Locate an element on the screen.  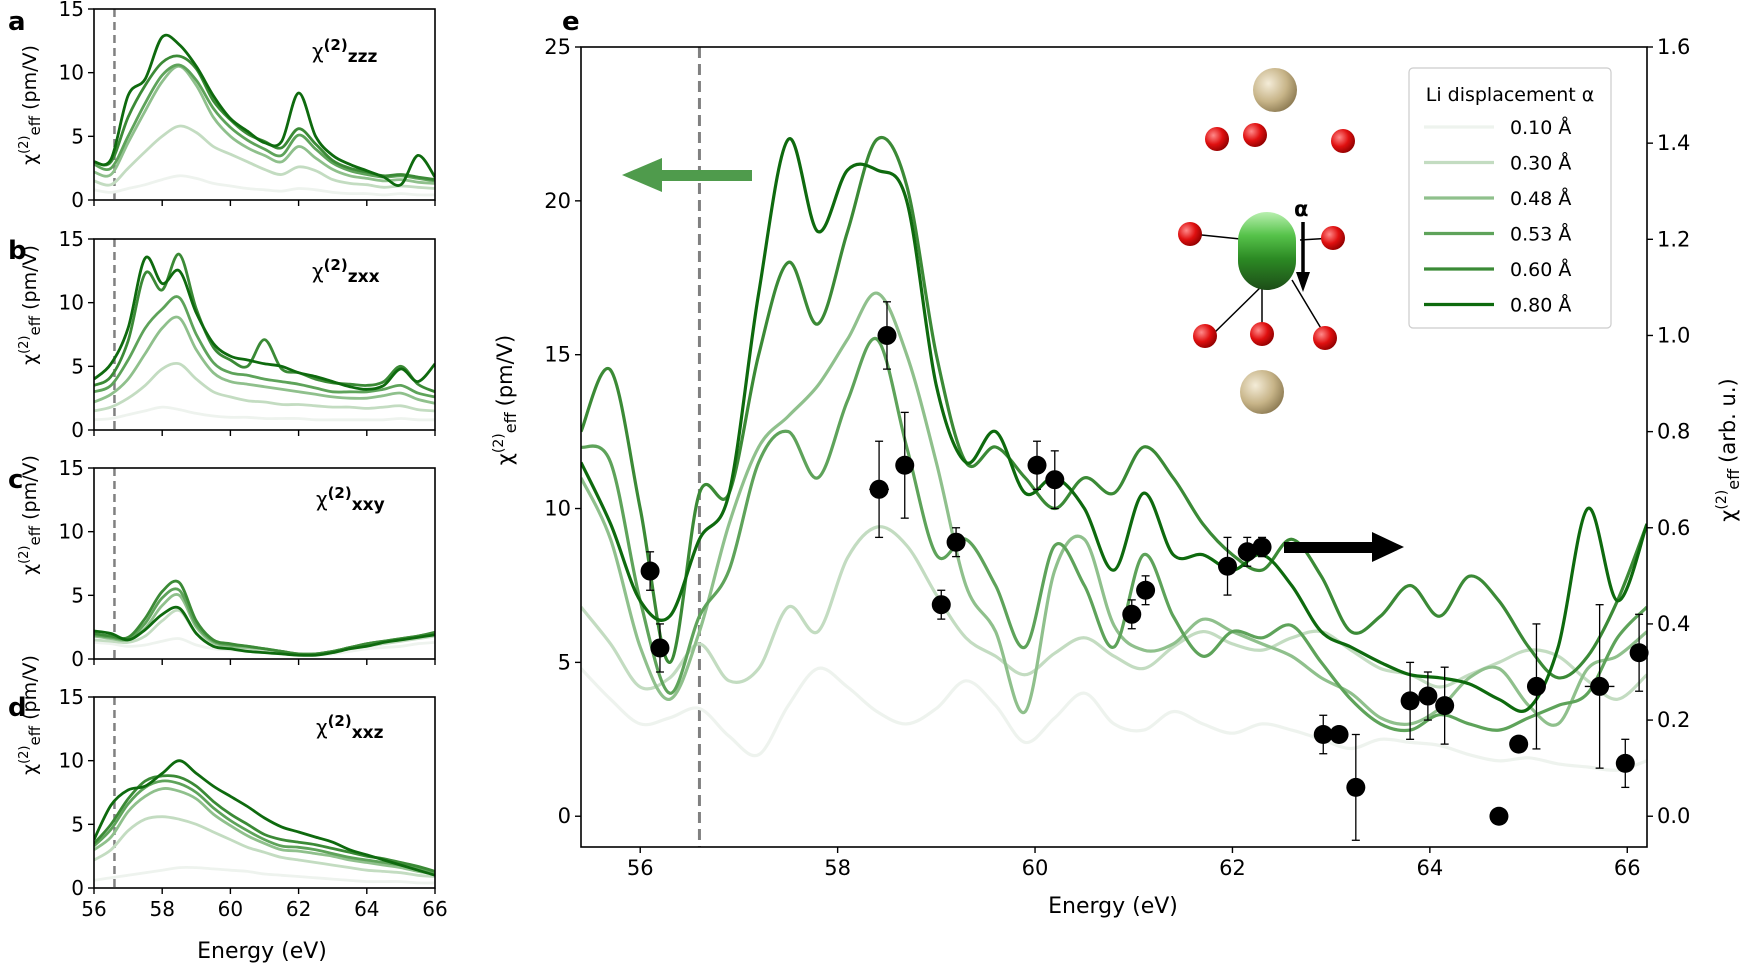
component-label-b: χ(2)zxx is located at coordinates (346, 271).